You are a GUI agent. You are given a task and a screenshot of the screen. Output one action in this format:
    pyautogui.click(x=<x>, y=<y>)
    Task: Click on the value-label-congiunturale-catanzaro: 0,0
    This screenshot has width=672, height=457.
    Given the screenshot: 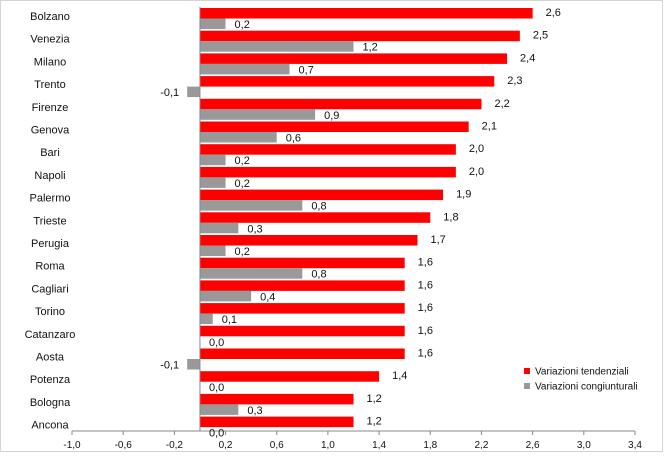 What is the action you would take?
    pyautogui.click(x=216, y=343)
    